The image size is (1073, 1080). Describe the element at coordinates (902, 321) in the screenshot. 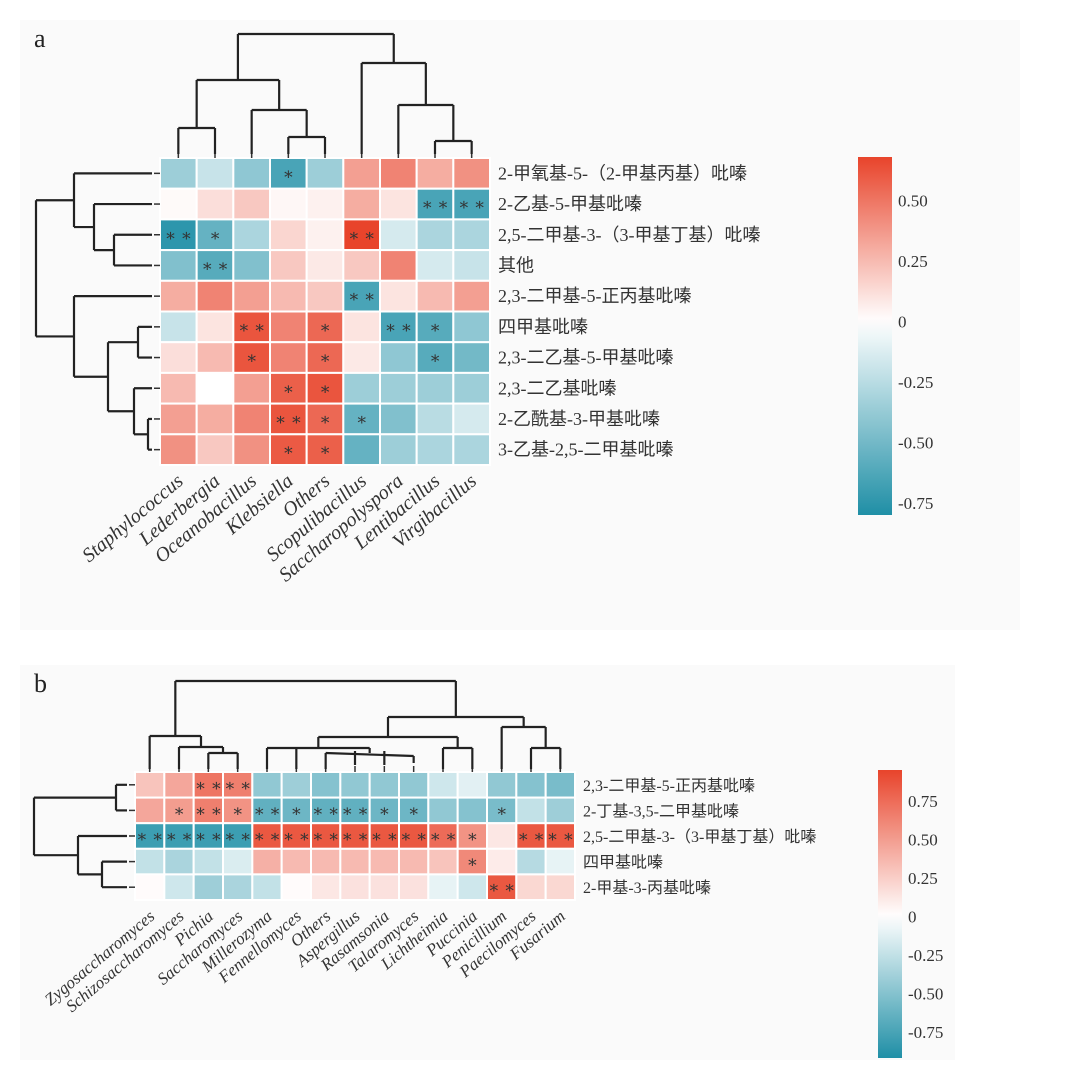

I see `colorbar-tick-label: 0` at that location.